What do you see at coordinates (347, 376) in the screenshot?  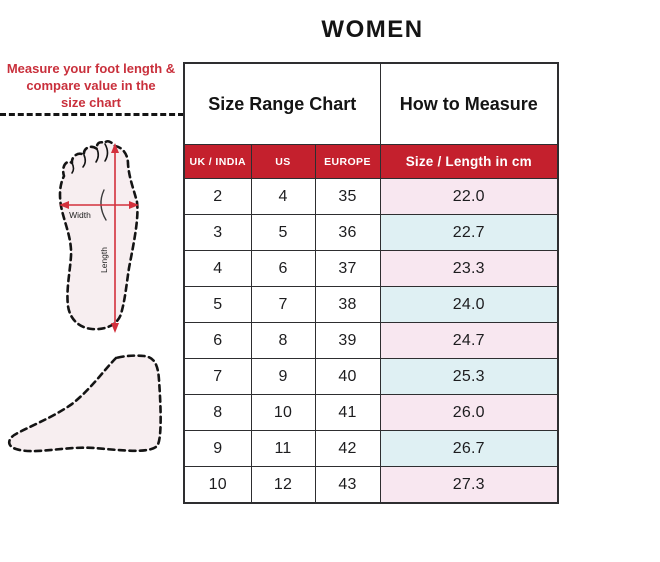 I see `cell-europe: 40` at bounding box center [347, 376].